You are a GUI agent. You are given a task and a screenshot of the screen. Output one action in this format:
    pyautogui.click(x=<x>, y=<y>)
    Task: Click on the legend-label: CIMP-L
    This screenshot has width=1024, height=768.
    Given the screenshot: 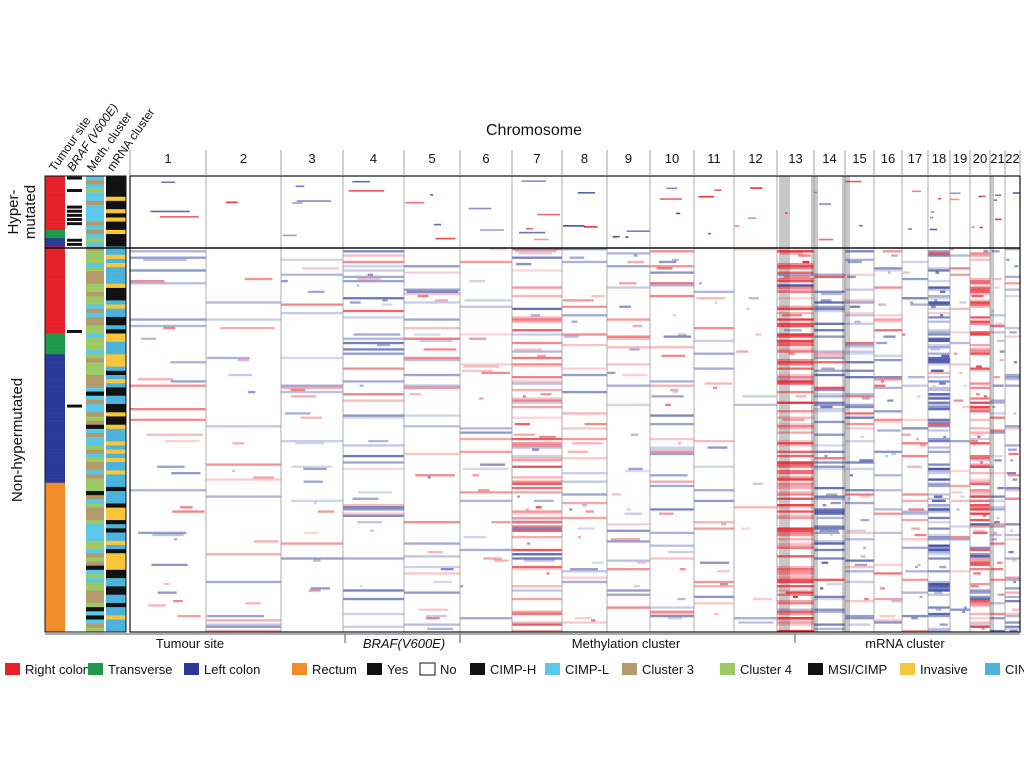 What is the action you would take?
    pyautogui.click(x=587, y=669)
    